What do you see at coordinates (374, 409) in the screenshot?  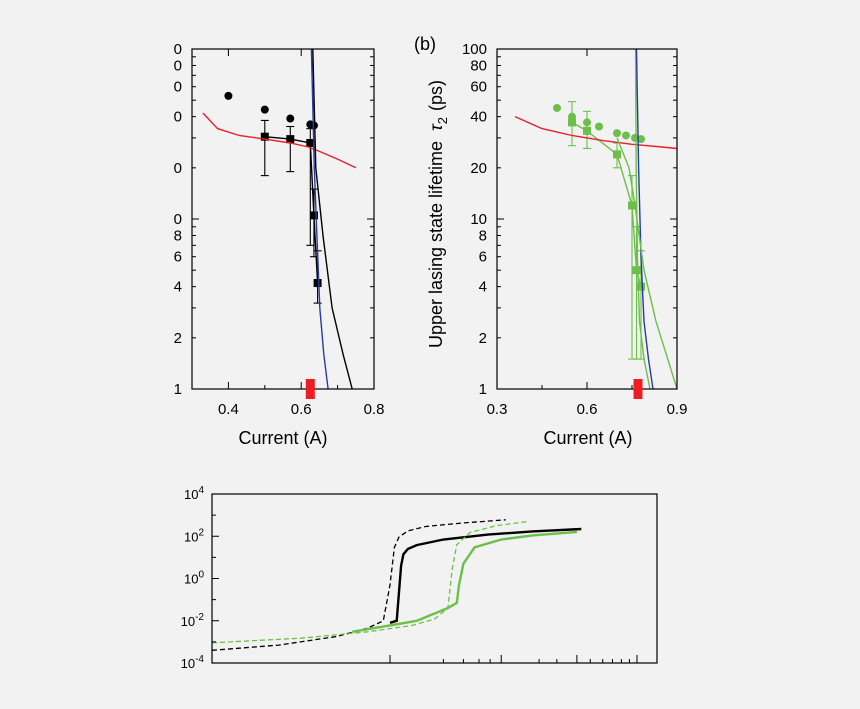 I see `left-x-tick-label: 0.8` at bounding box center [374, 409].